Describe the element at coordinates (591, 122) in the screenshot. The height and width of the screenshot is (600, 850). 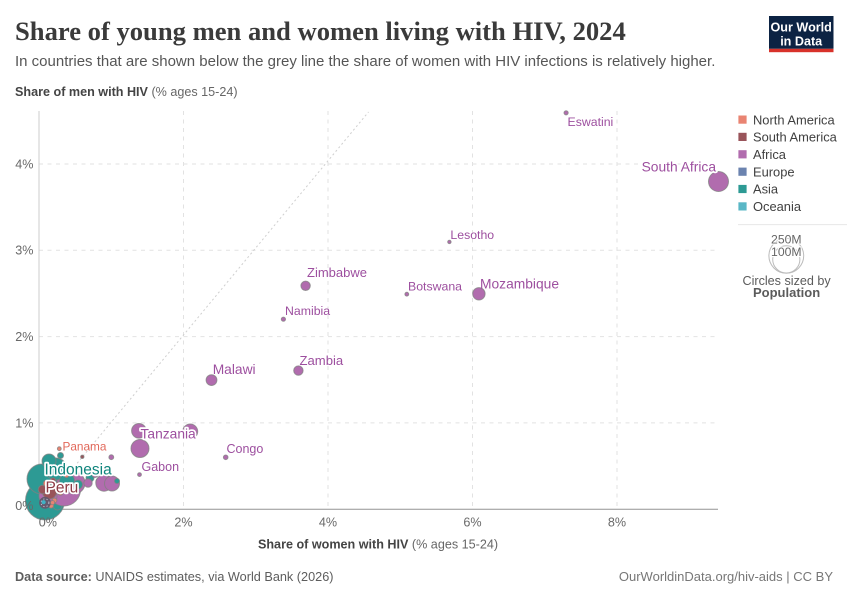
I see `svg-text: Eswatini` at that location.